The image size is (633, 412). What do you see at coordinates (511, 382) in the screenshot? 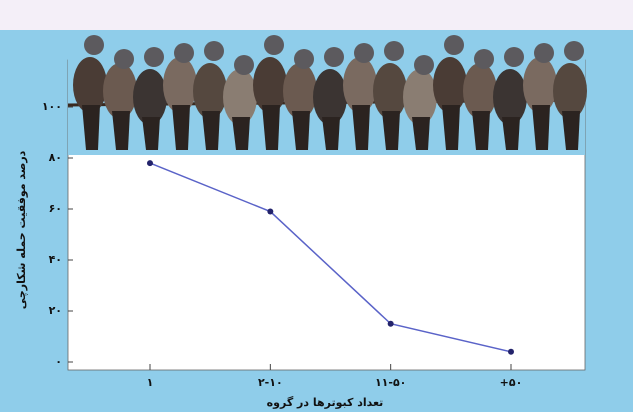
I see `x-tick-label: +۵۰` at bounding box center [511, 382].